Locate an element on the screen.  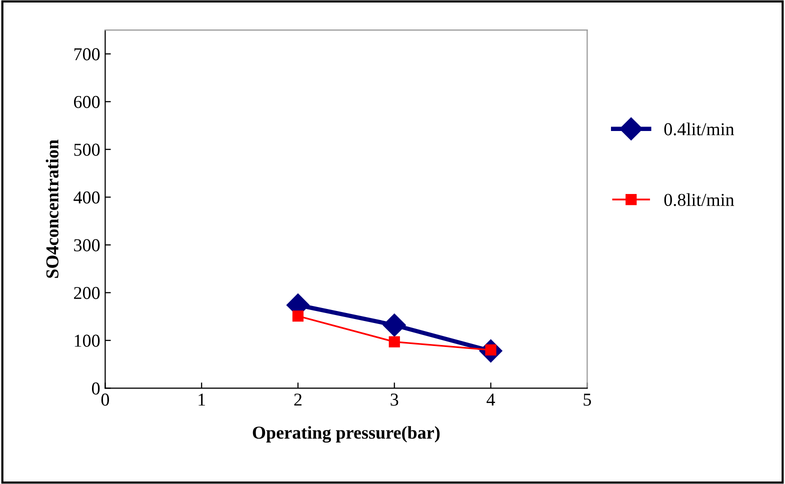
x-tick-label: 3 is located at coordinates (394, 400).